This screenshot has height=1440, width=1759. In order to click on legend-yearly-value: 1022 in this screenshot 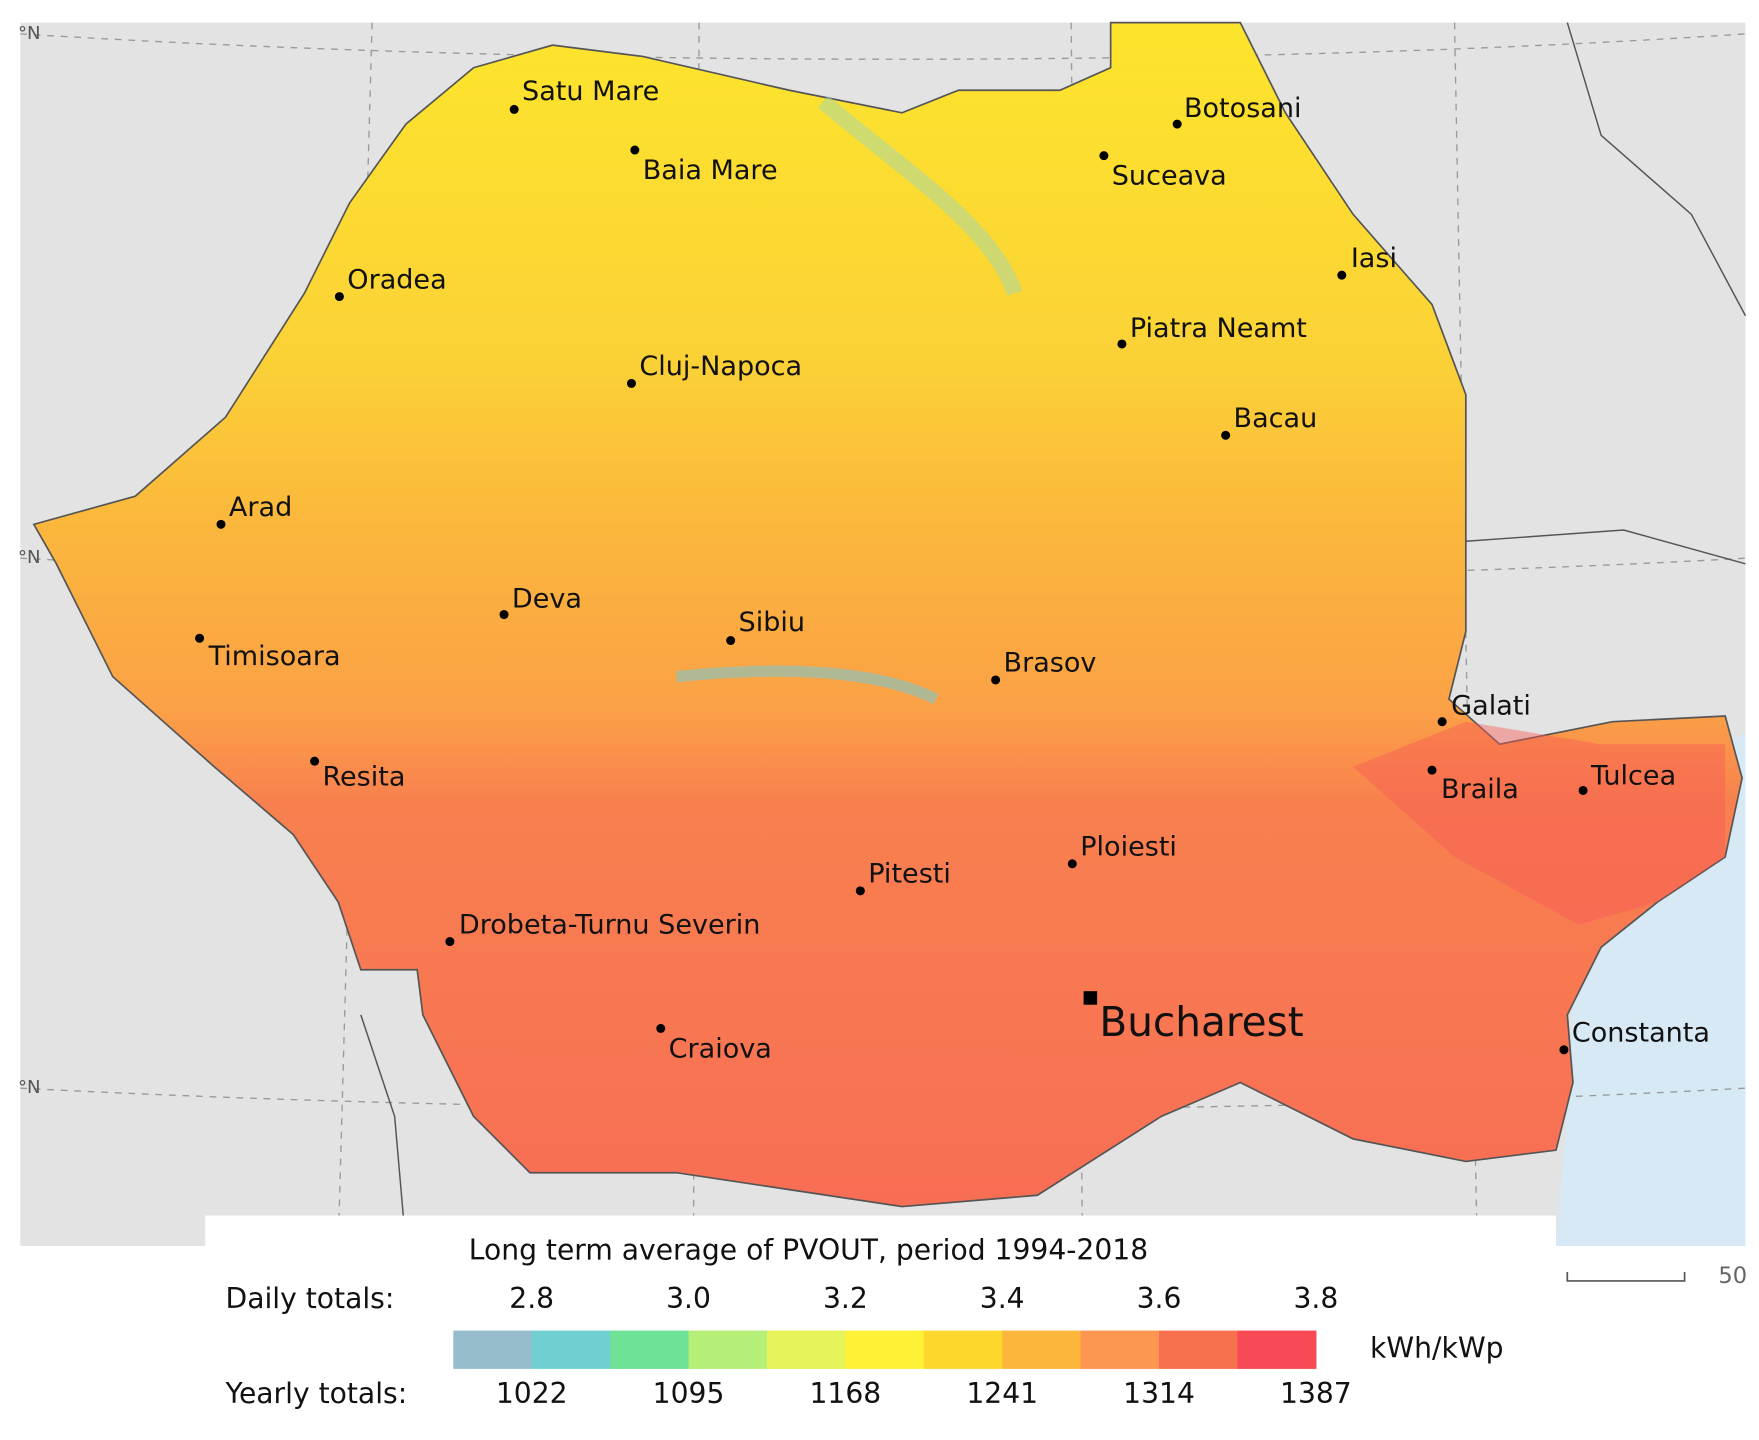, I will do `click(532, 1393)`.